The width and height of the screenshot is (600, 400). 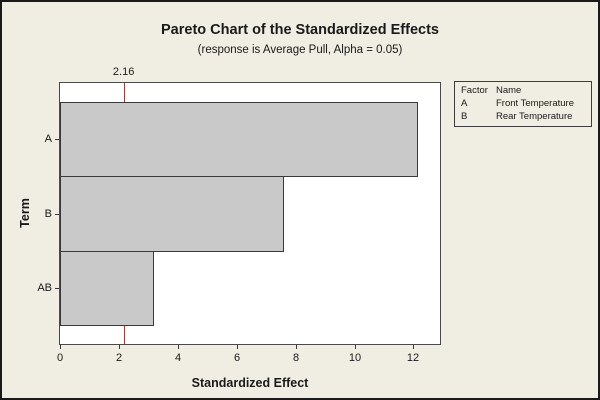 I want to click on x-axis-tick-label: 4, so click(x=178, y=358).